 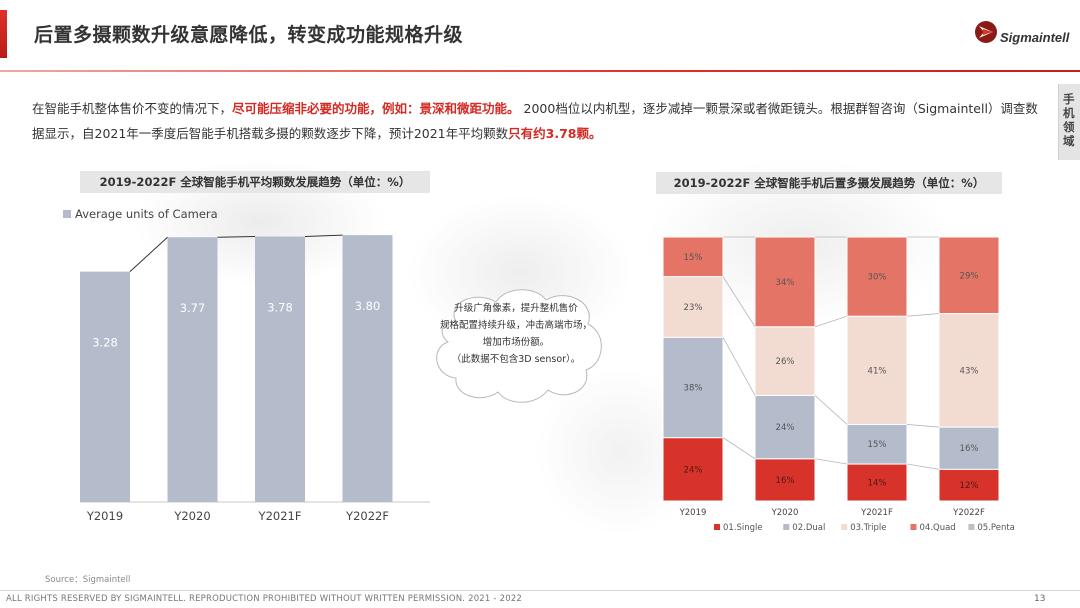 I want to click on segment-label-Y2022F-03.Triple: 43%, so click(x=969, y=371).